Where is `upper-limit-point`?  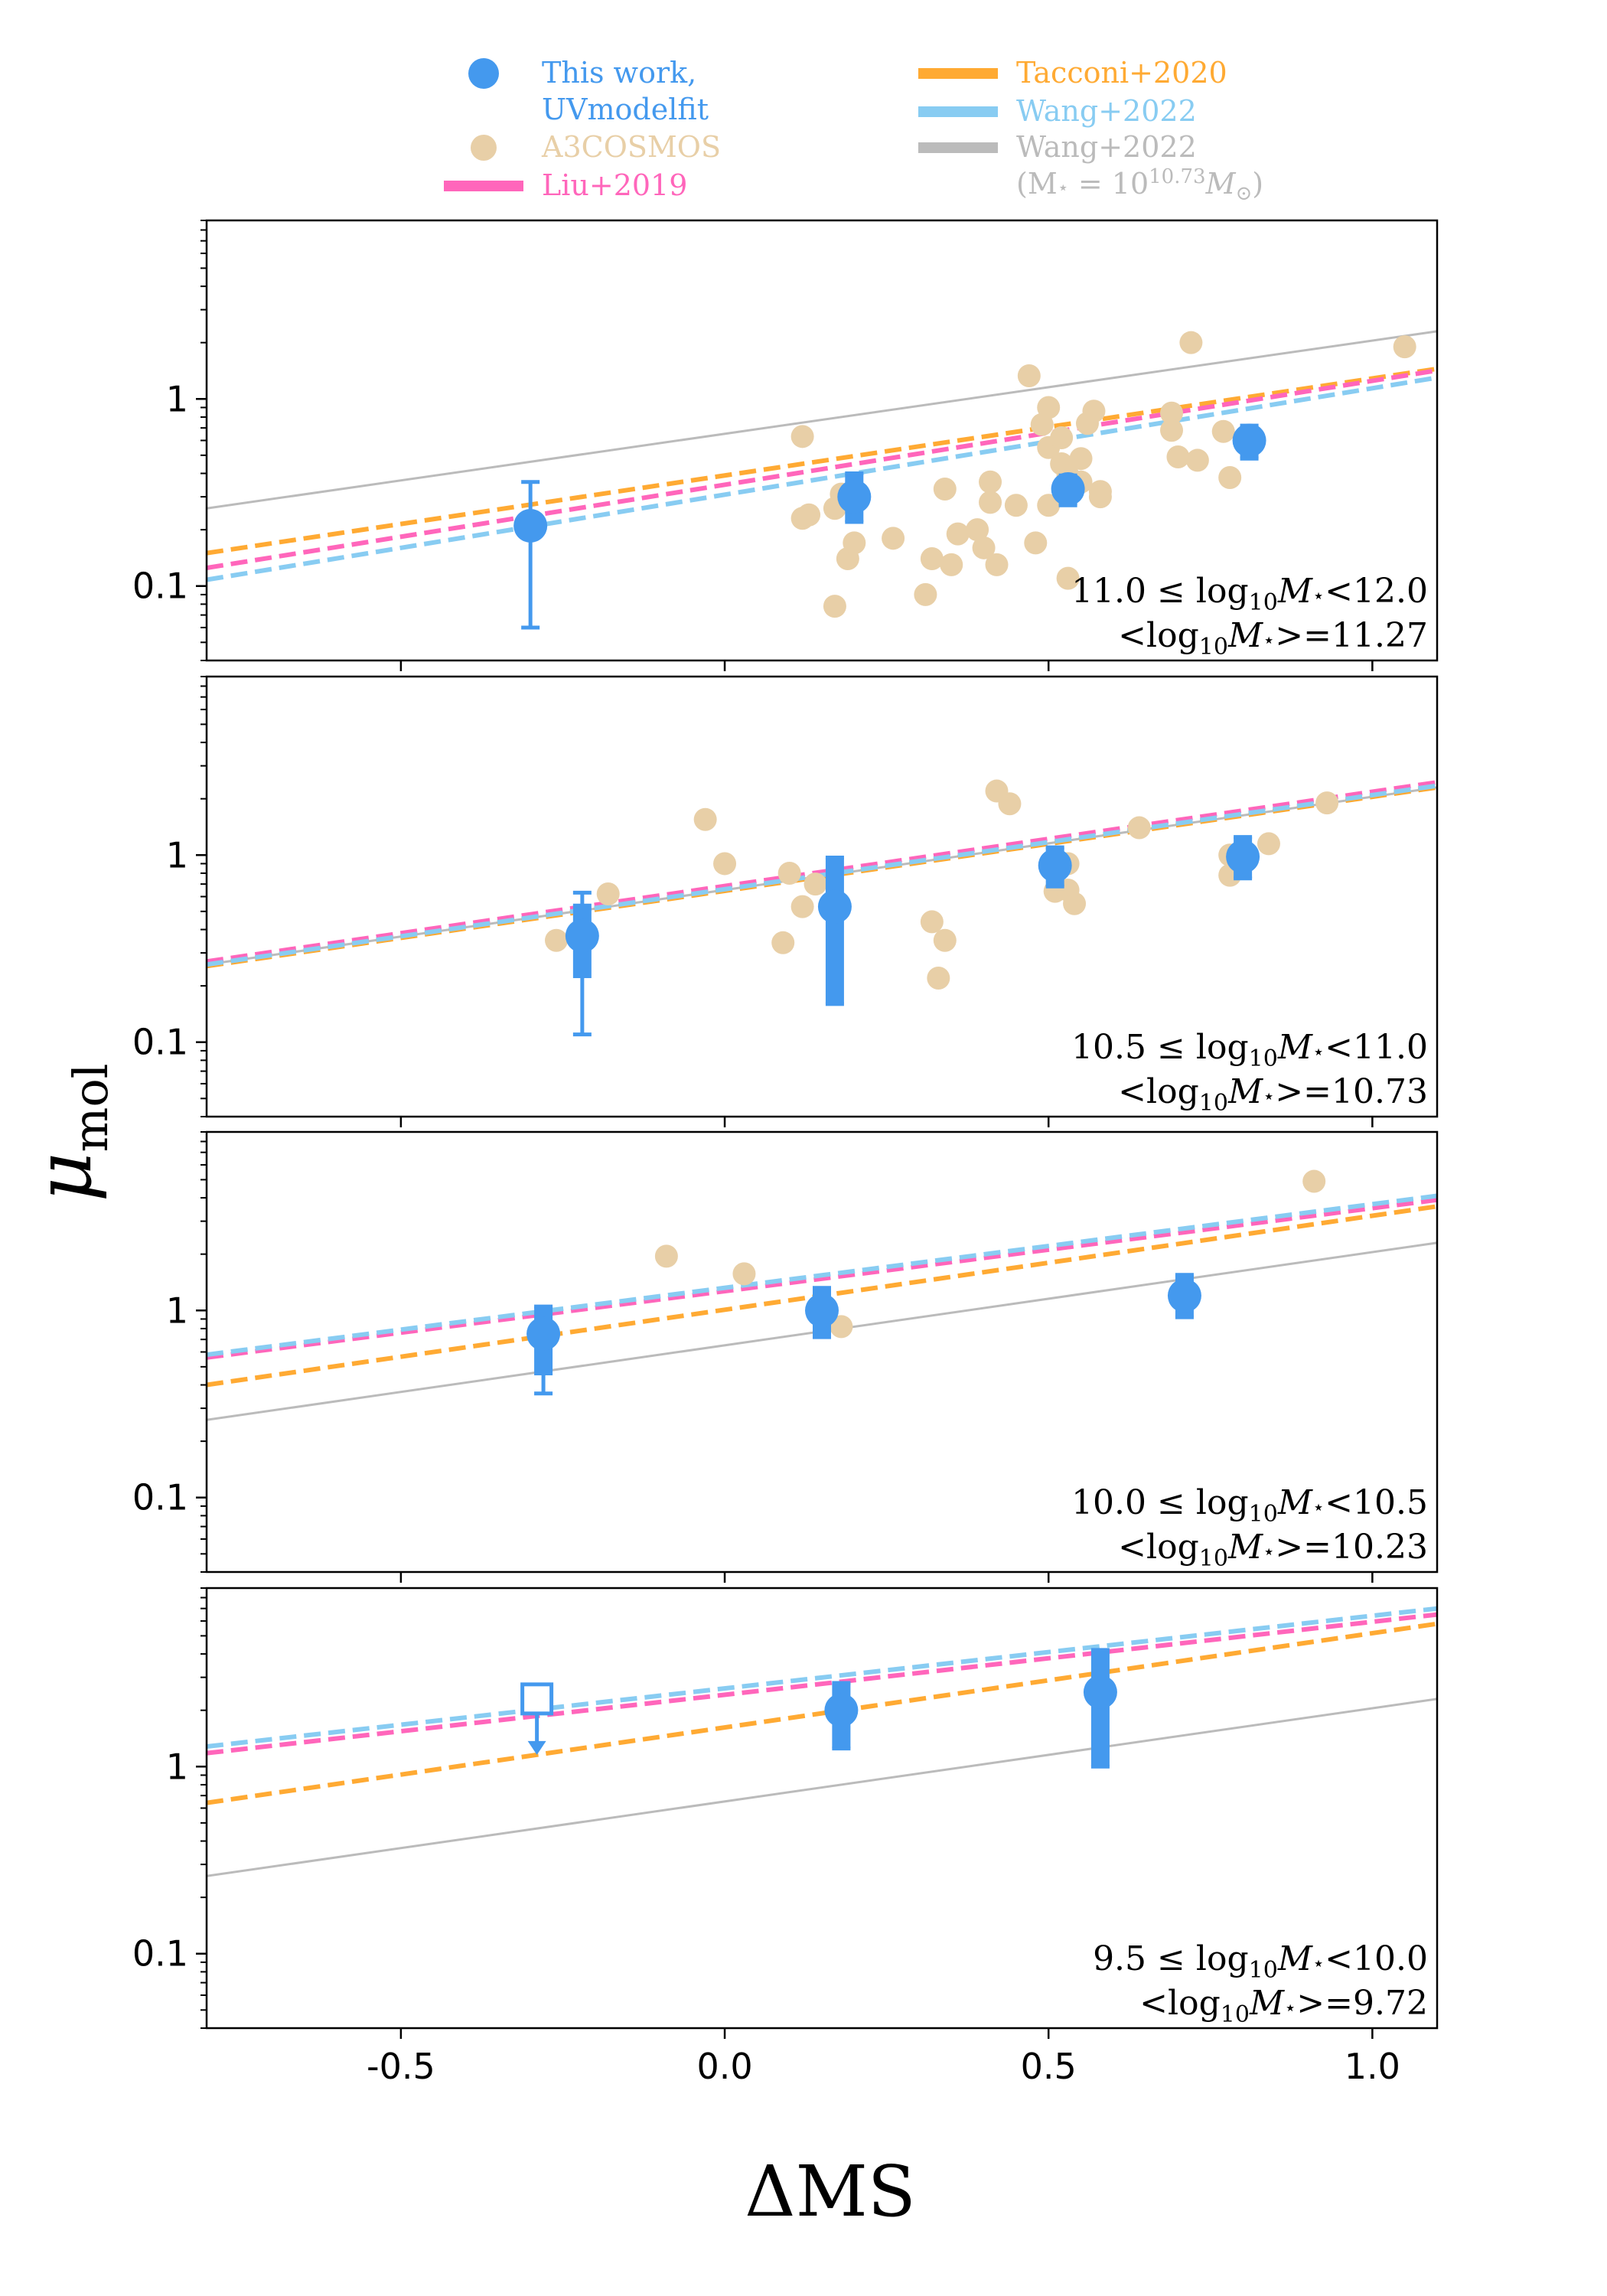 upper-limit-point is located at coordinates (537, 1718).